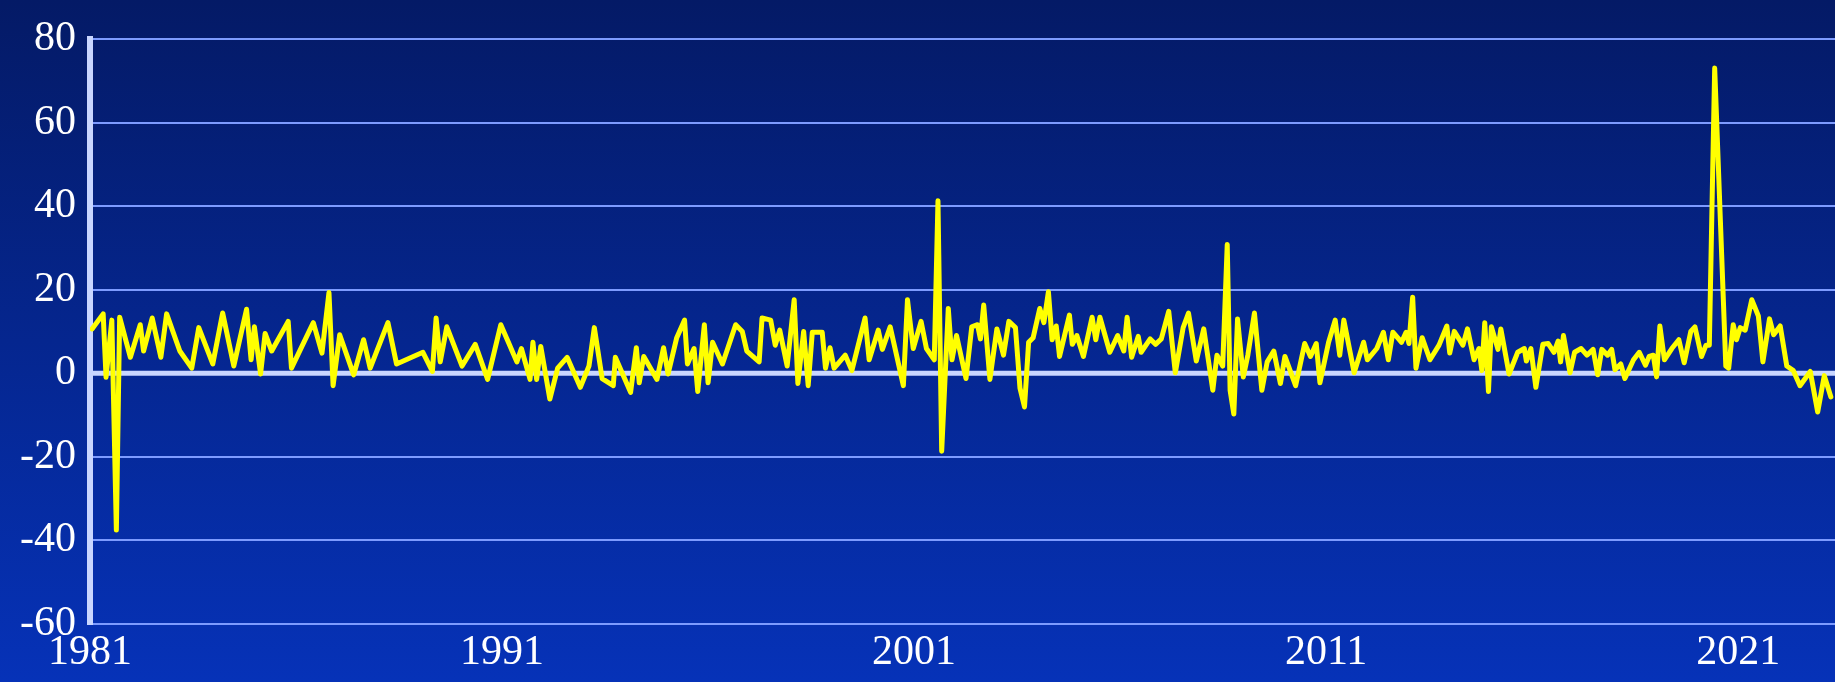 This screenshot has height=682, width=1835. I want to click on x-tick-label: 2001, so click(914, 649).